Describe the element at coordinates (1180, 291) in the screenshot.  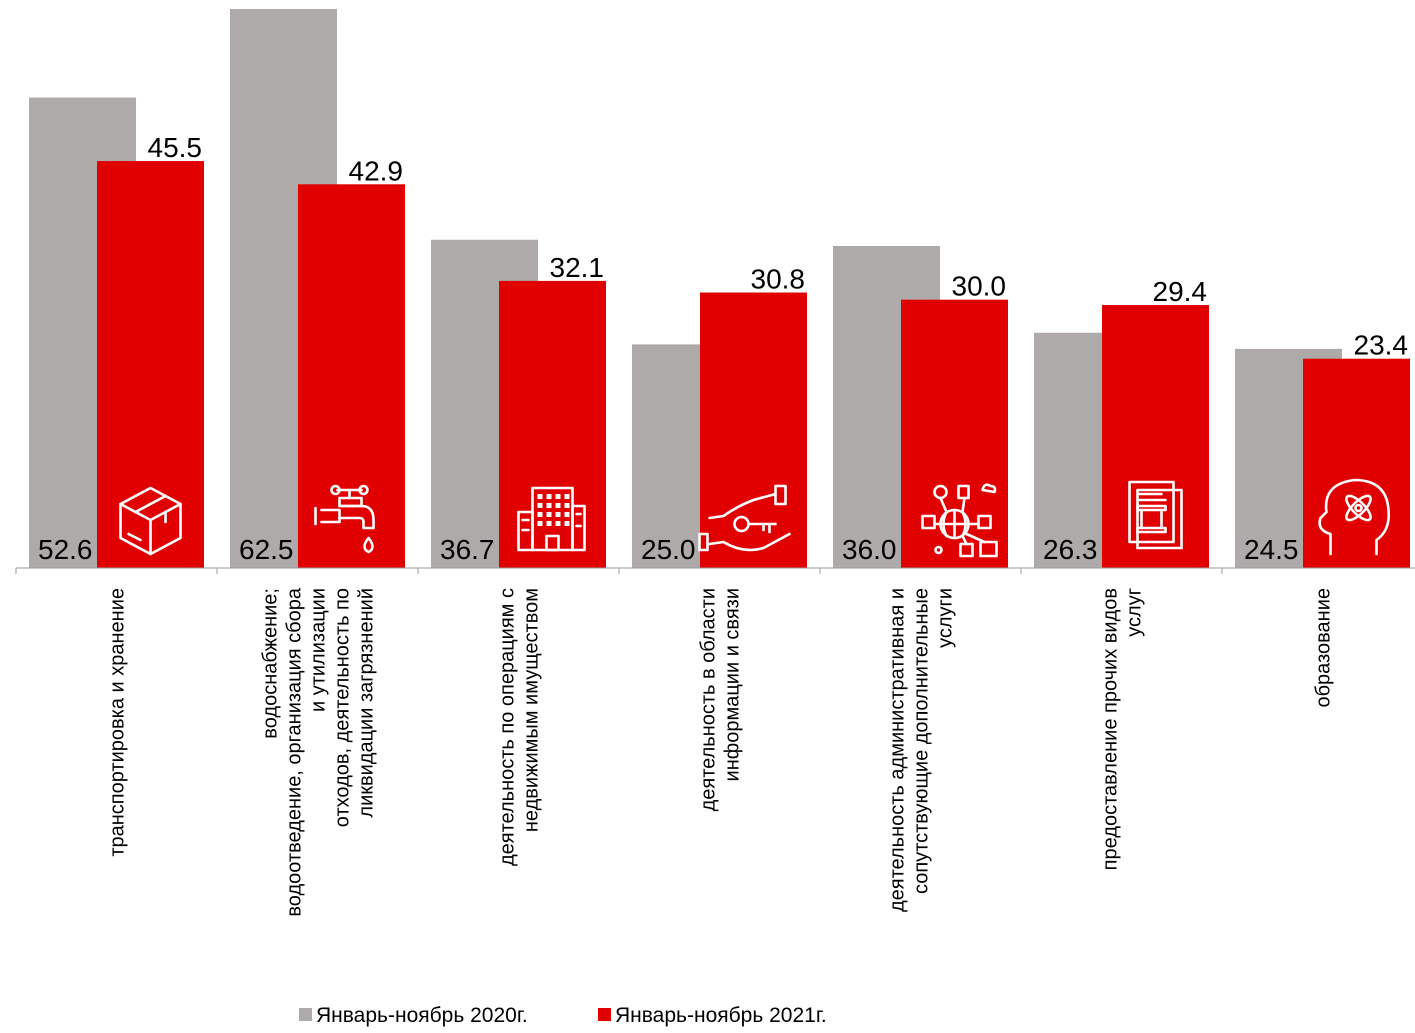
I see `value-label-2021-6: 29.4` at that location.